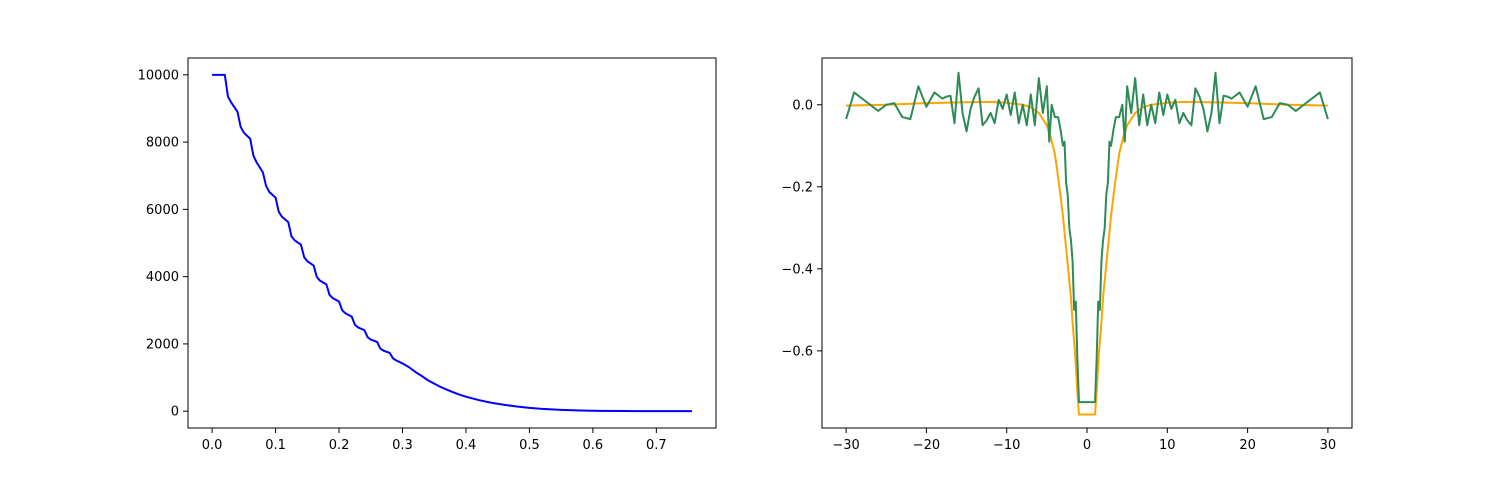 The height and width of the screenshot is (480, 1500). Describe the element at coordinates (797, 269) in the screenshot. I see `y-tick-label: −0.4` at that location.